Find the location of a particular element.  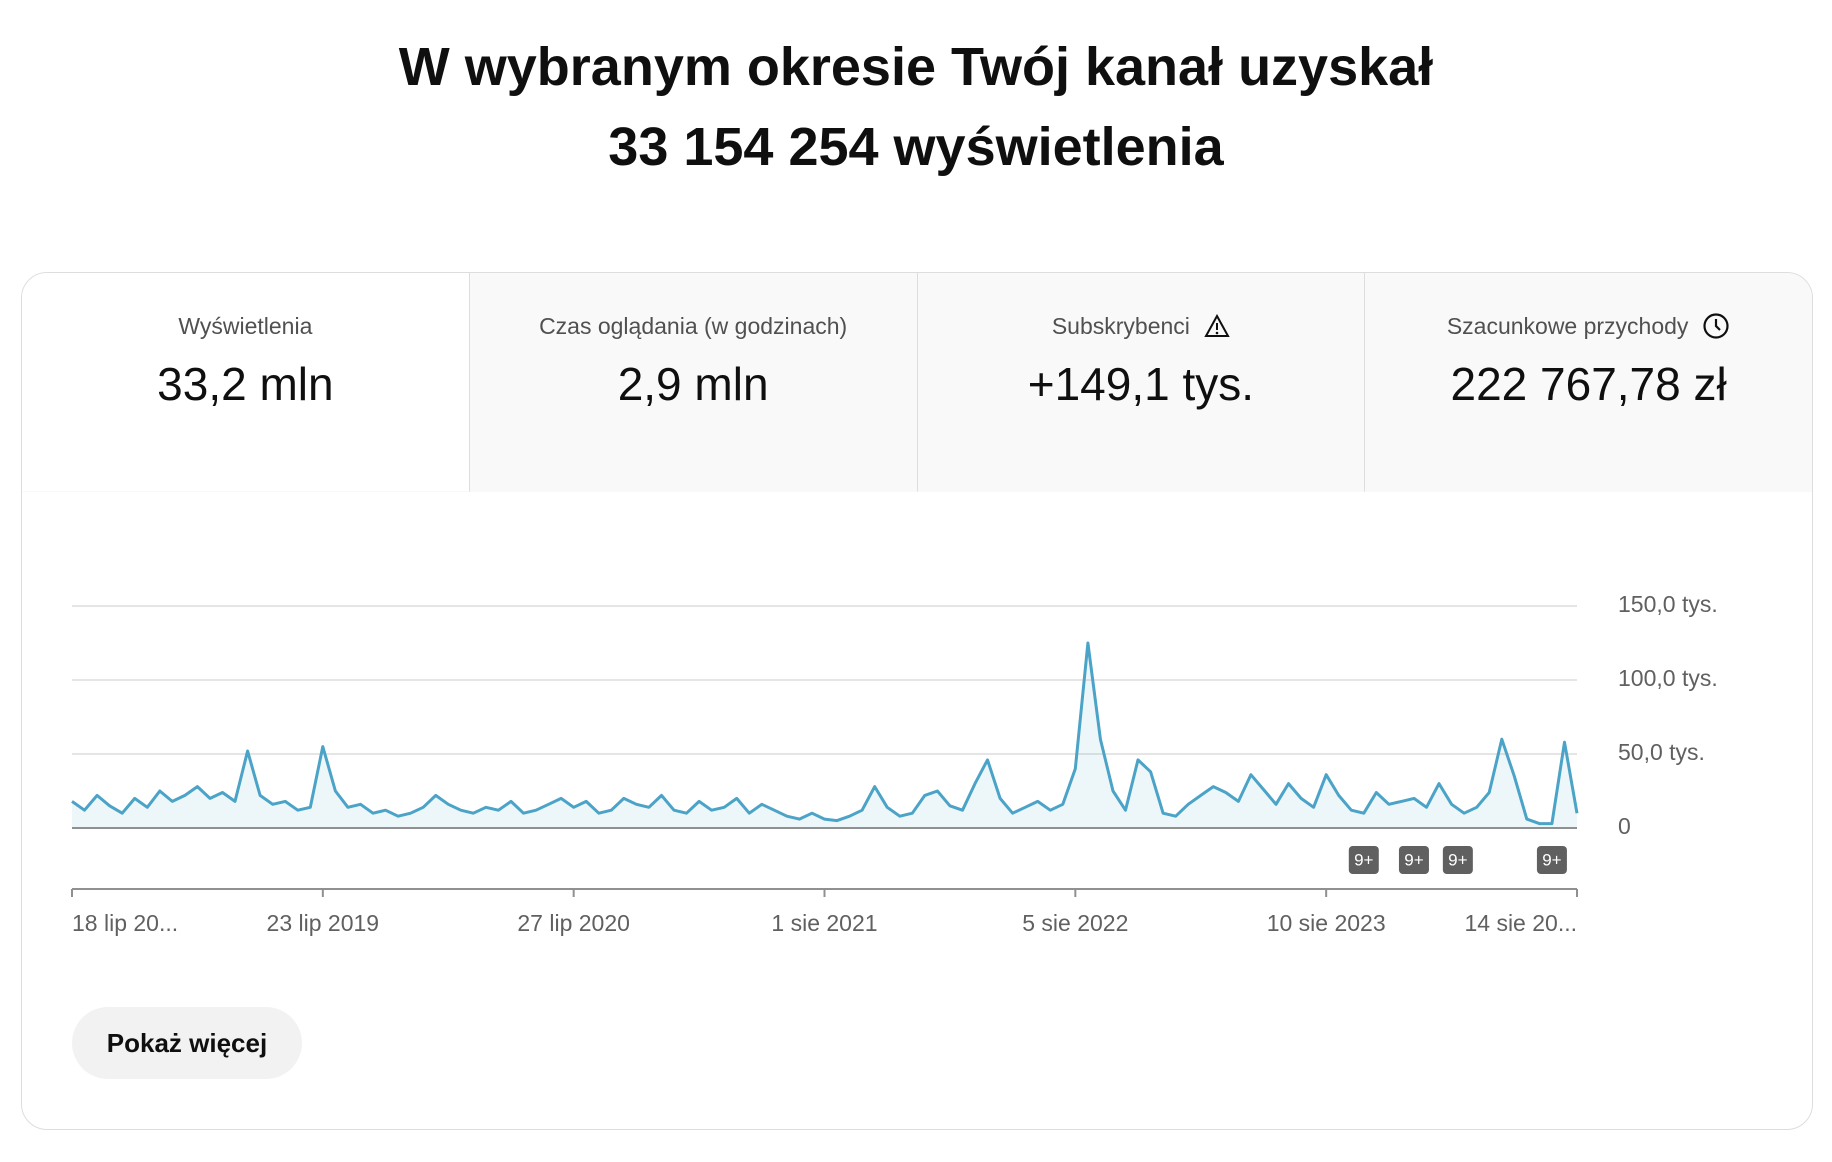

metric-label: Czas oglądania (w godzinach) is located at coordinates (693, 326).